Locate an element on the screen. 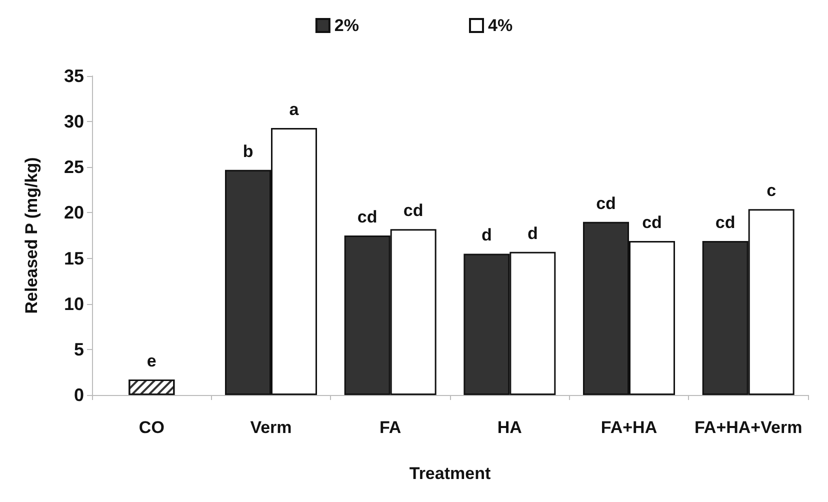 The image size is (828, 502). y-tick-label: 10 is located at coordinates (74, 304).